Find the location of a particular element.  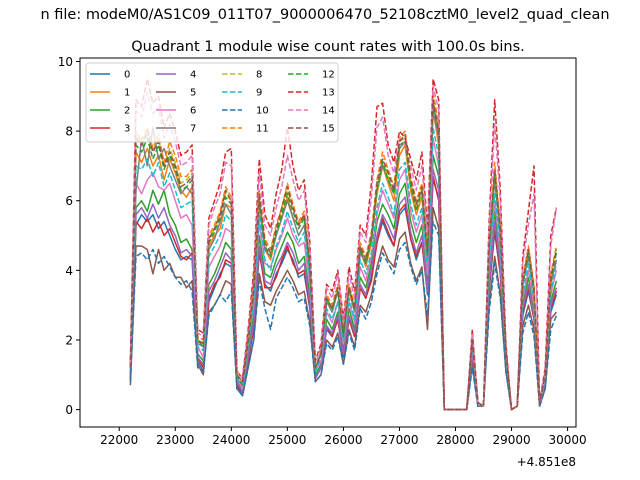

legend-label-11: 11 is located at coordinates (262, 129).